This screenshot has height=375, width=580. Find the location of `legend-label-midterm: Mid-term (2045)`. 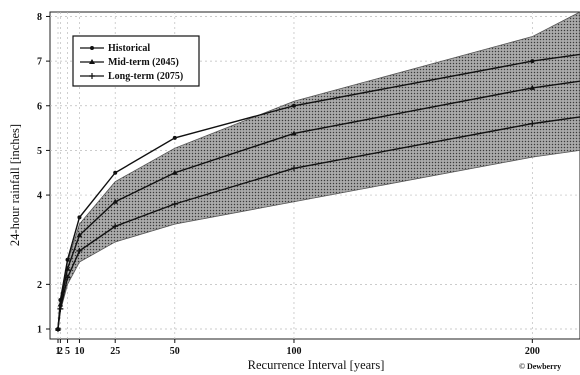

legend-label-midterm: Mid-term (2045) is located at coordinates (143, 62).